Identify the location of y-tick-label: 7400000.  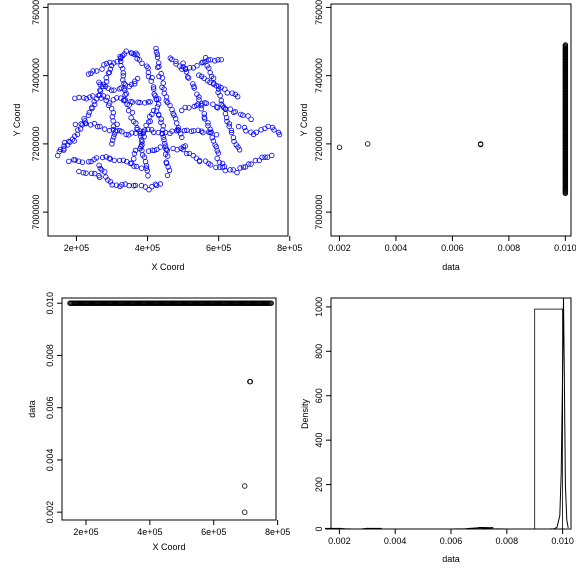
(36, 75).